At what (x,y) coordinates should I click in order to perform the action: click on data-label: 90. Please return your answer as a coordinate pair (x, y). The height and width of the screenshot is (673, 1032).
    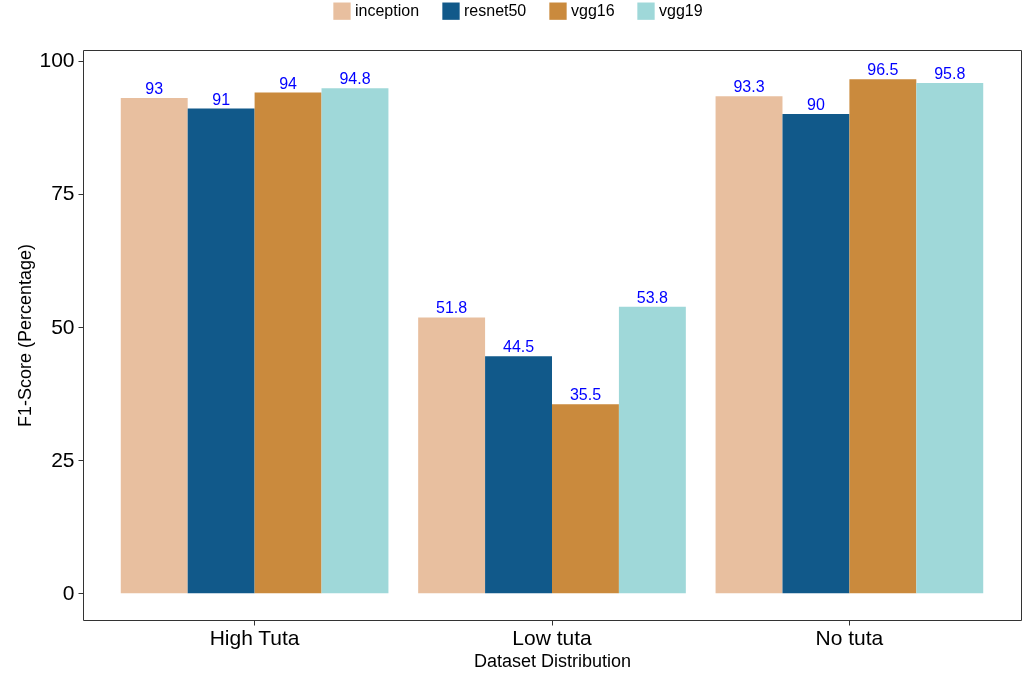
    Looking at the image, I should click on (816, 104).